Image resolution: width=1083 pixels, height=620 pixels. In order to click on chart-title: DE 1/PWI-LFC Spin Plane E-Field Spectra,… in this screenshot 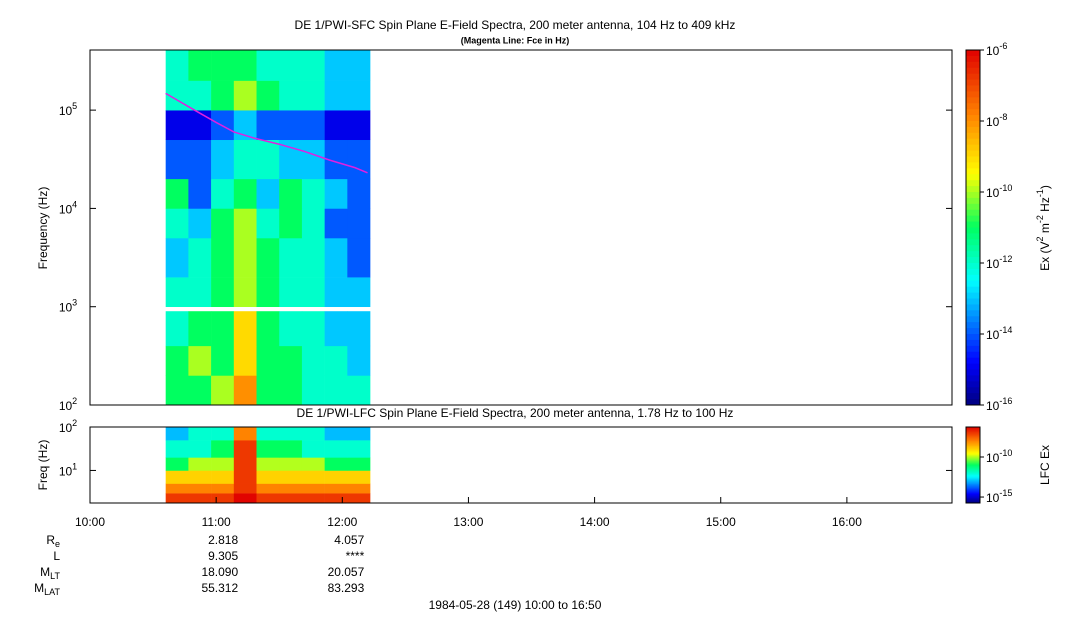, I will do `click(515, 413)`.